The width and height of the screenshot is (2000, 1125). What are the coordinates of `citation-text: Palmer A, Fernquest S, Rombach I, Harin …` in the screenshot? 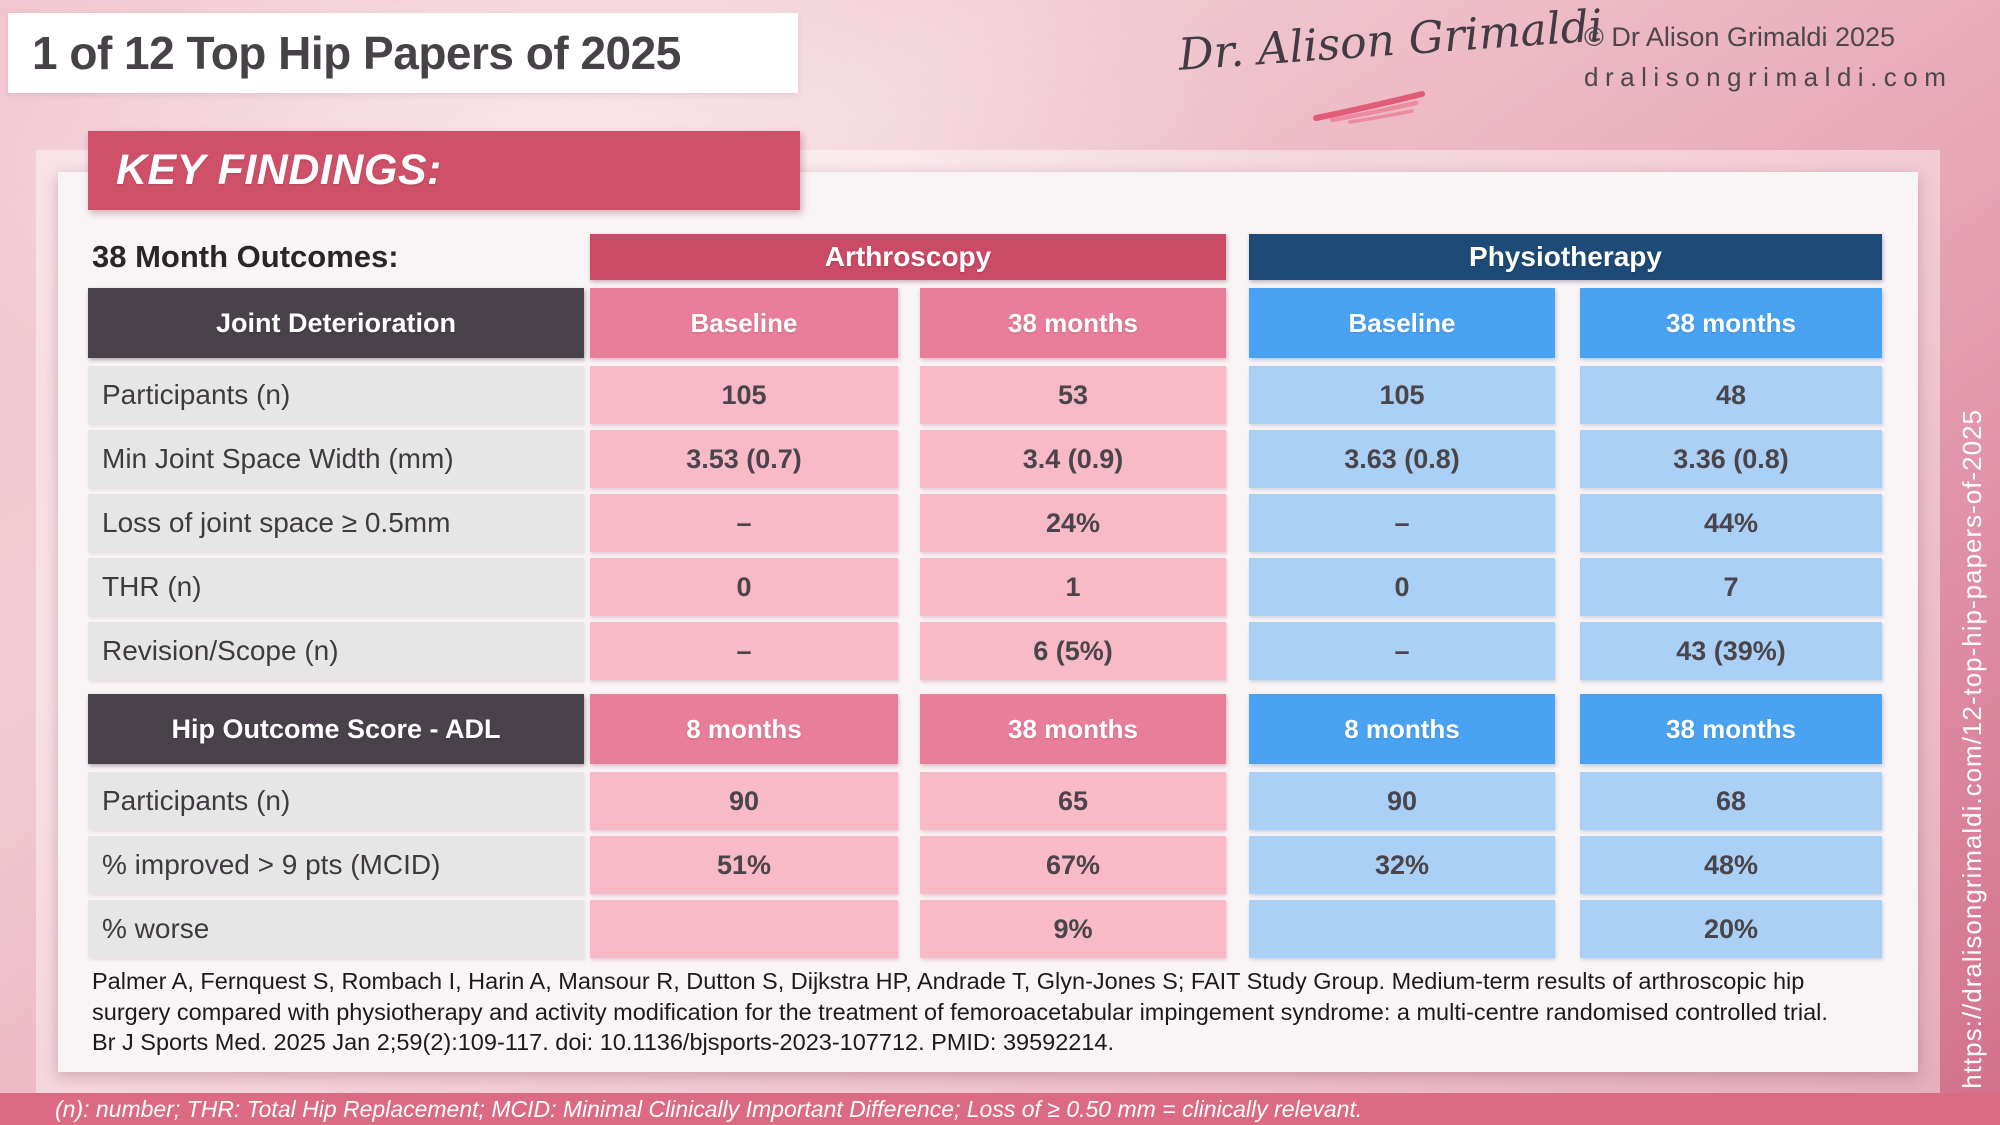 It's located at (960, 1012).